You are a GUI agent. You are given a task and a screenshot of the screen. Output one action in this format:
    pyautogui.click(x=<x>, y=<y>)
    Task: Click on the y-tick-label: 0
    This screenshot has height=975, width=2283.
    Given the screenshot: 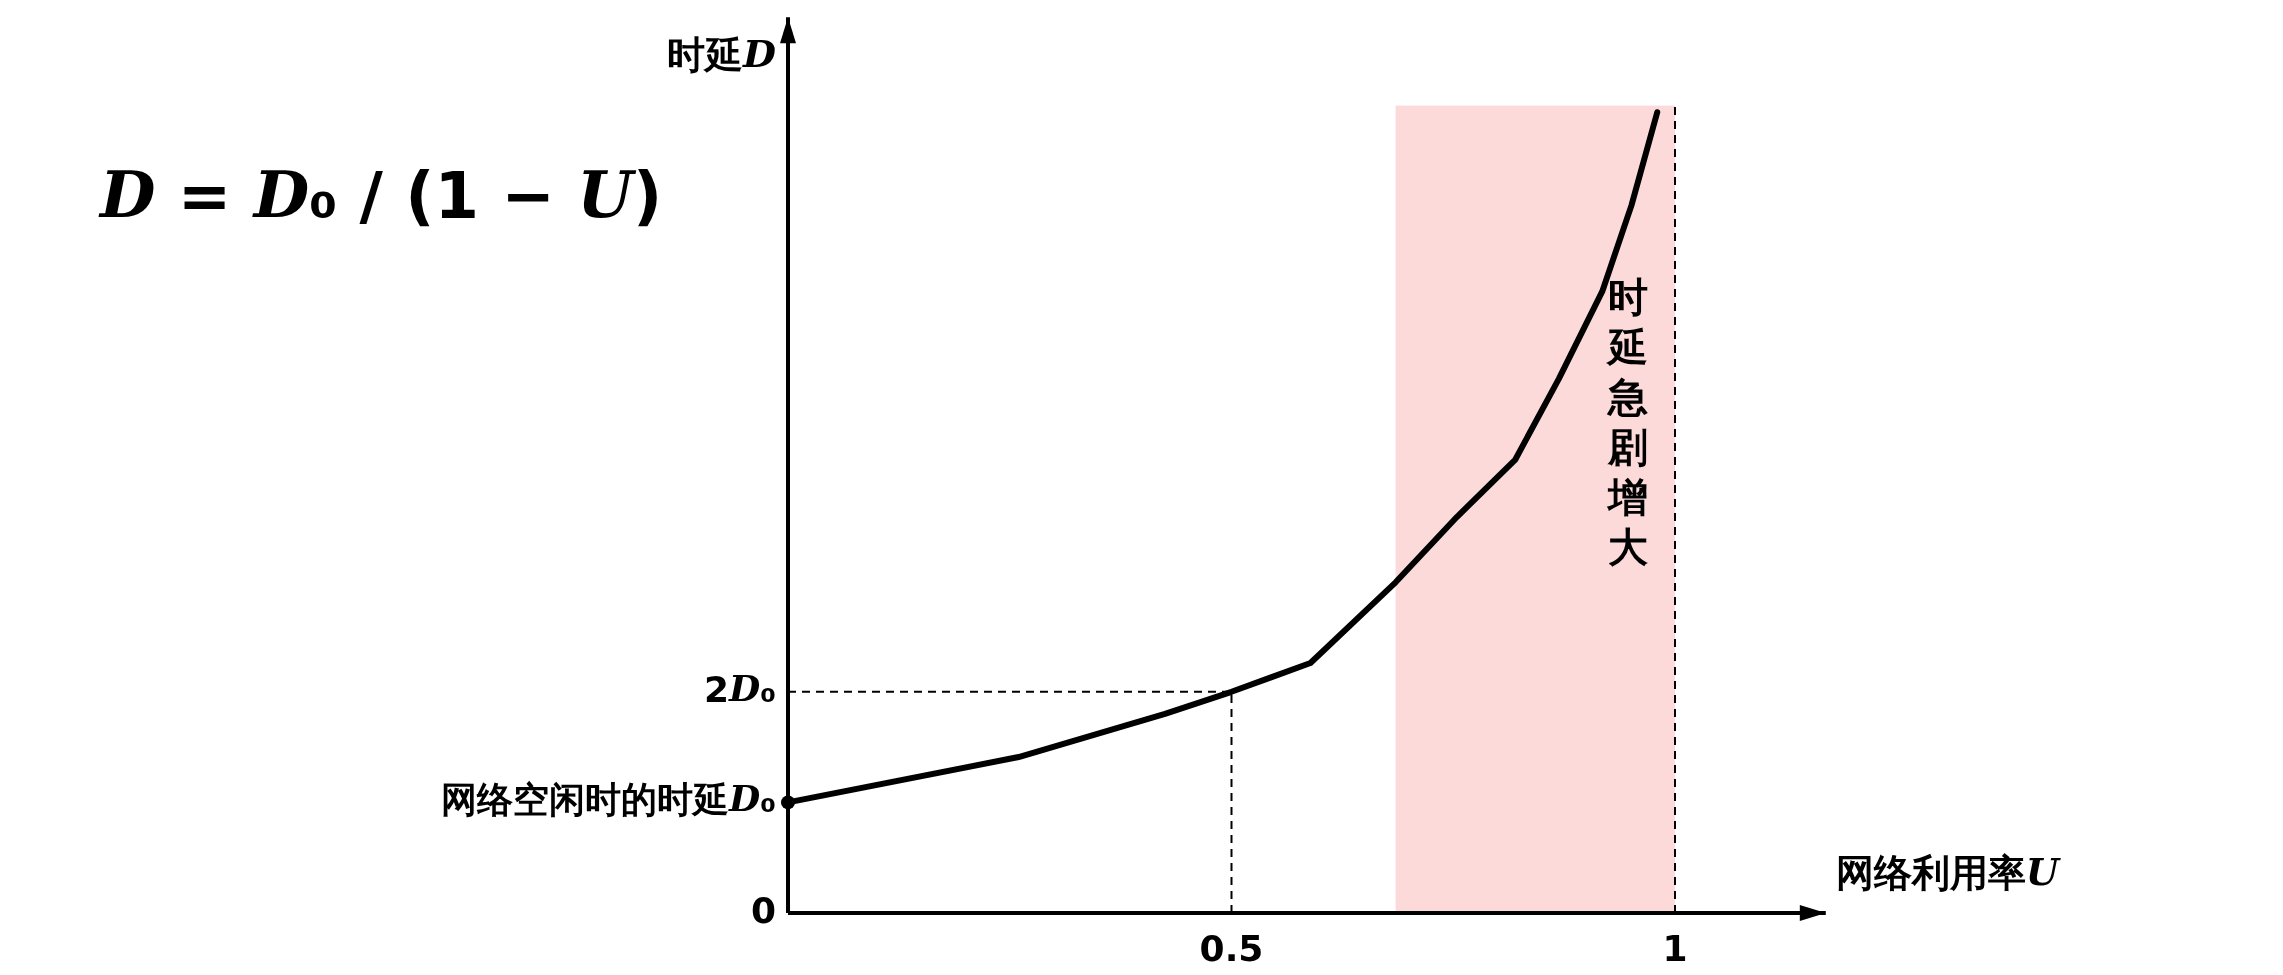 What is the action you would take?
    pyautogui.click(x=763, y=910)
    